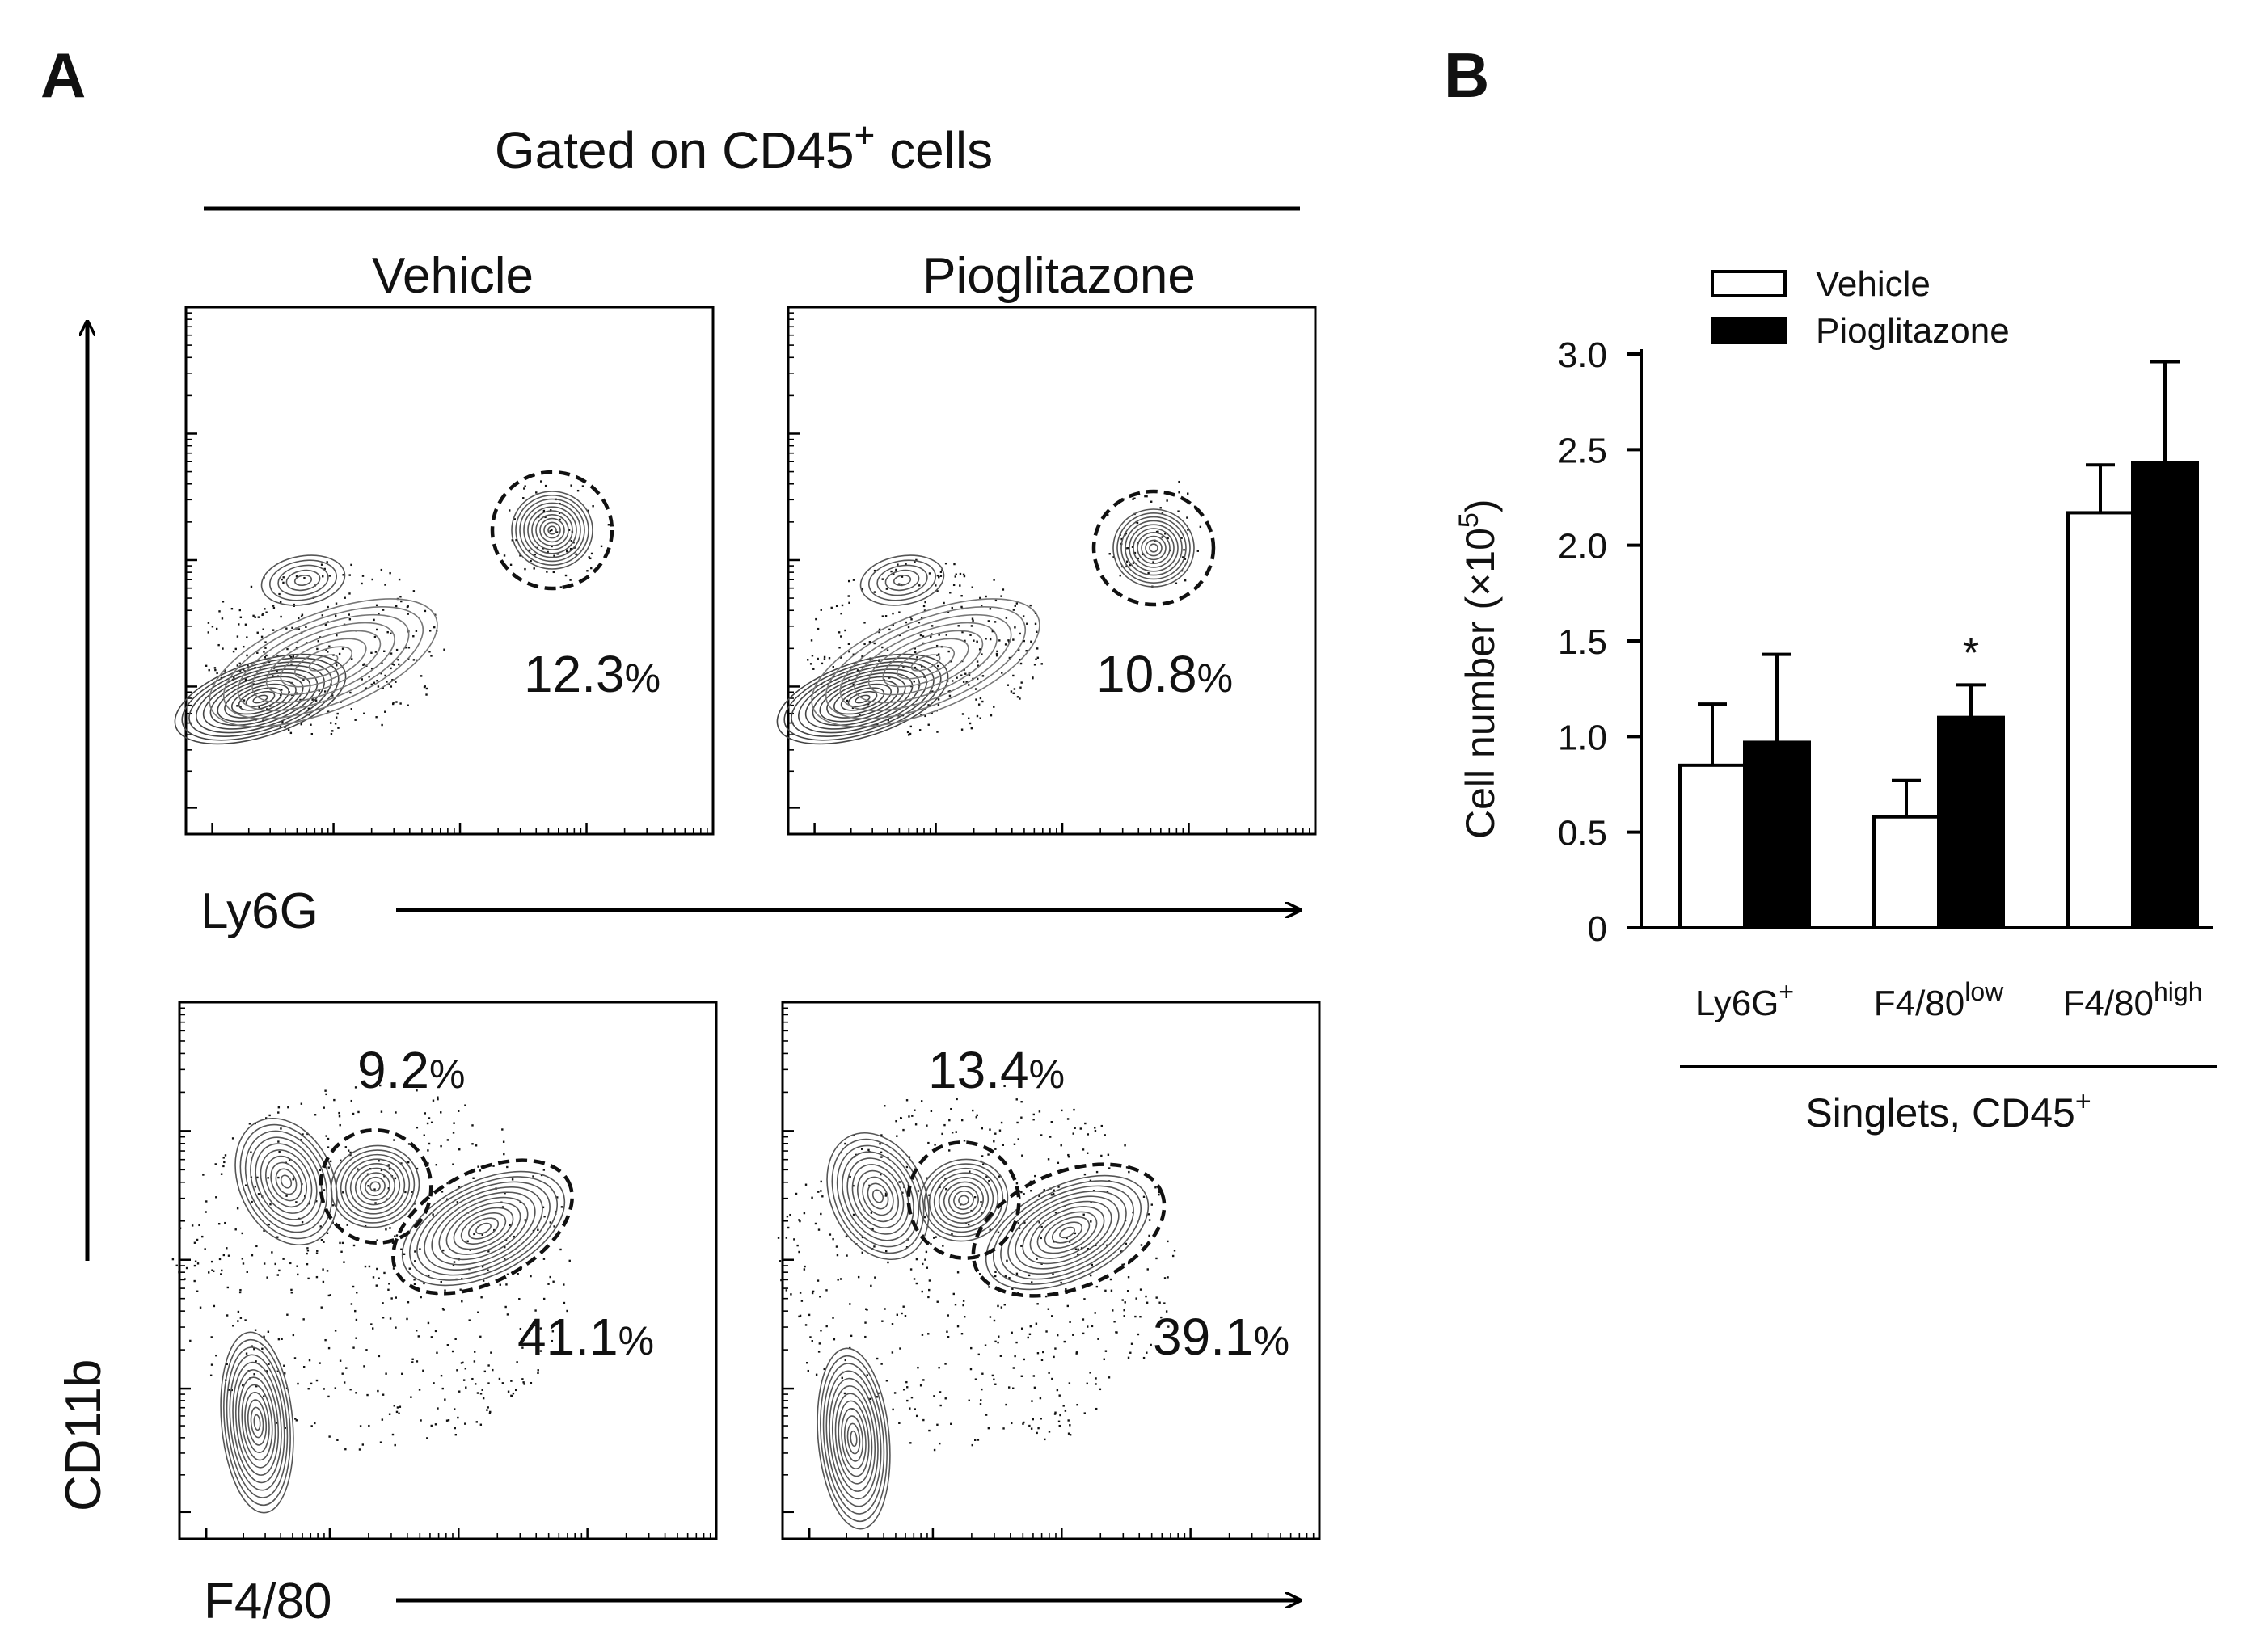 The image size is (2262, 1652). What do you see at coordinates (1599, 642) in the screenshot?
I see `y-ticks: 00.51.01.52.02.53.0` at bounding box center [1599, 642].